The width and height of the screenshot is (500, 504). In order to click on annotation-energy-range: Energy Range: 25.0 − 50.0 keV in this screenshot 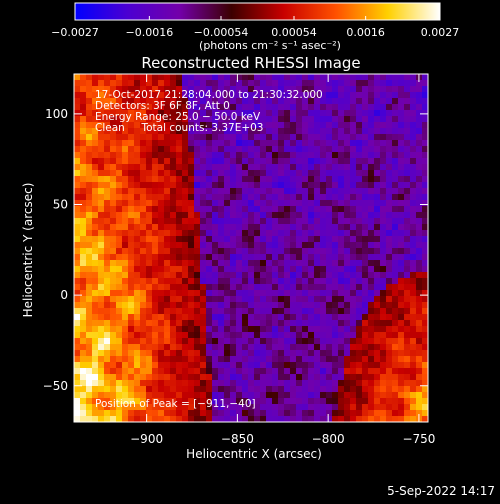, I will do `click(178, 117)`.